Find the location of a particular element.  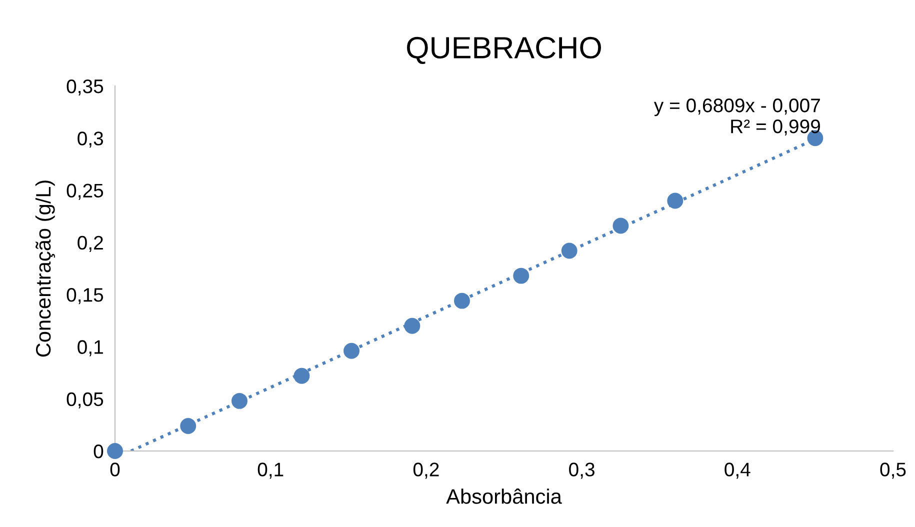

x-tick-label: 0,4 is located at coordinates (737, 470).